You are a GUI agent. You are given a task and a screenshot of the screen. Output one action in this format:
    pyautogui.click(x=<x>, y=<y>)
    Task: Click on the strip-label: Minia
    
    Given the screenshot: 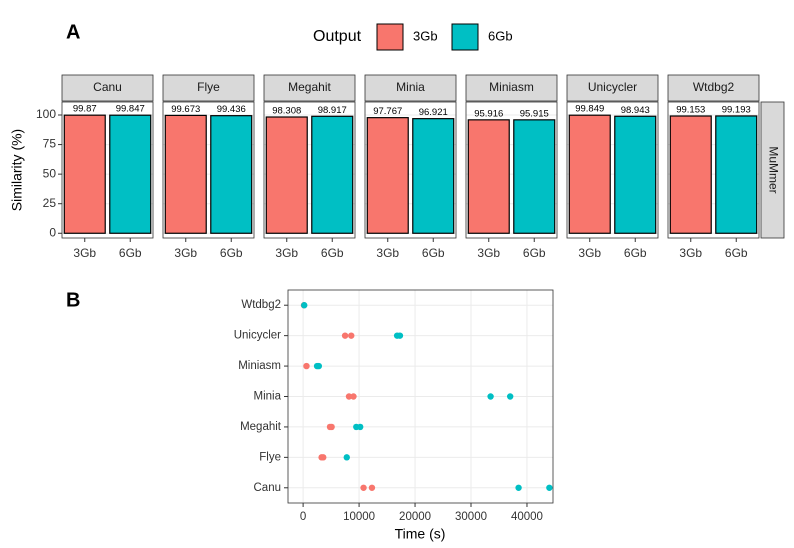 What is the action you would take?
    pyautogui.click(x=410, y=87)
    